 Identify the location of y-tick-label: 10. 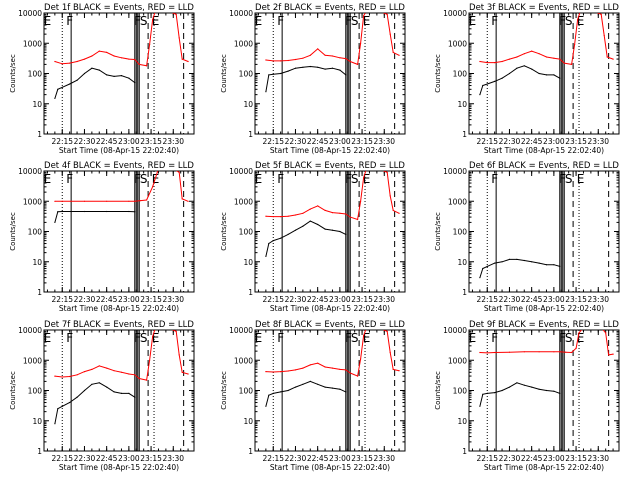
(462, 262).